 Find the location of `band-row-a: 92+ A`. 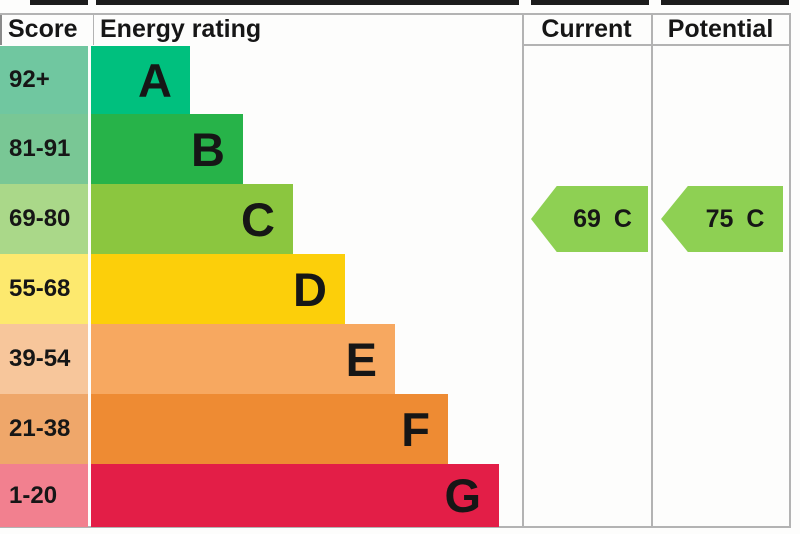

band-row-a: 92+ A is located at coordinates (259, 80).